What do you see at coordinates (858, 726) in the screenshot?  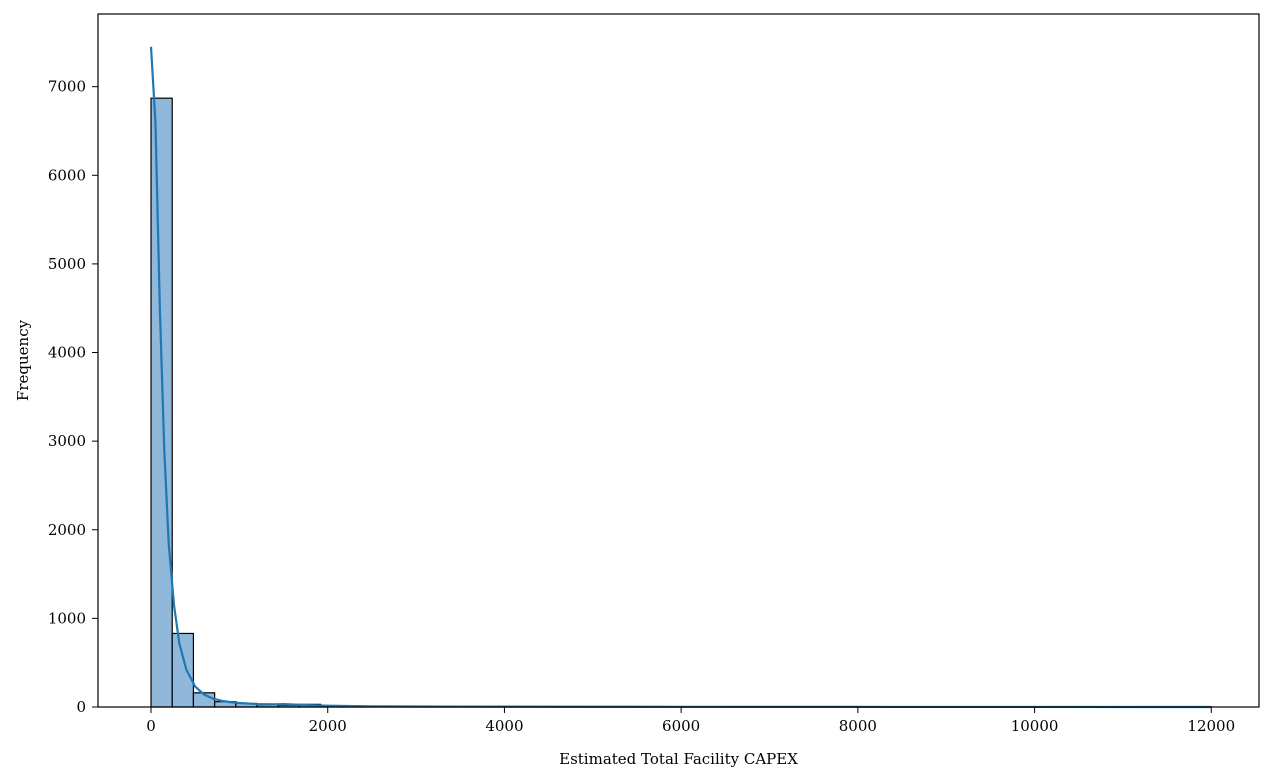 I see `x-tick-label: 8000` at bounding box center [858, 726].